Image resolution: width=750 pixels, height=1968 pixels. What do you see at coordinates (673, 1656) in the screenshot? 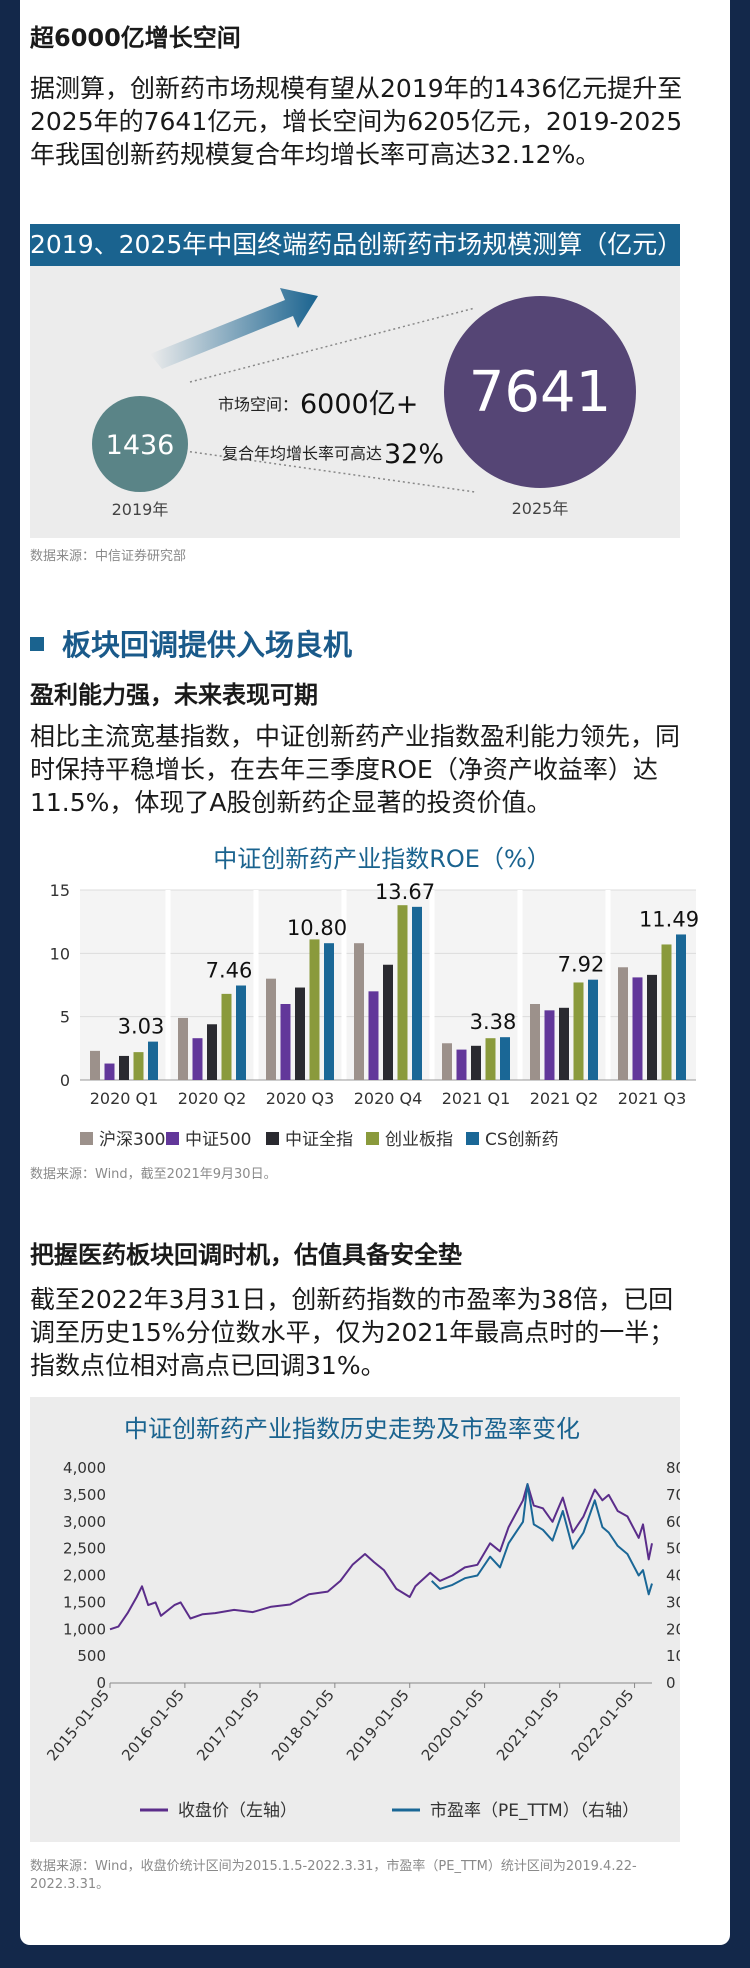
I see `idx-right-tick-label: 10` at bounding box center [673, 1656].